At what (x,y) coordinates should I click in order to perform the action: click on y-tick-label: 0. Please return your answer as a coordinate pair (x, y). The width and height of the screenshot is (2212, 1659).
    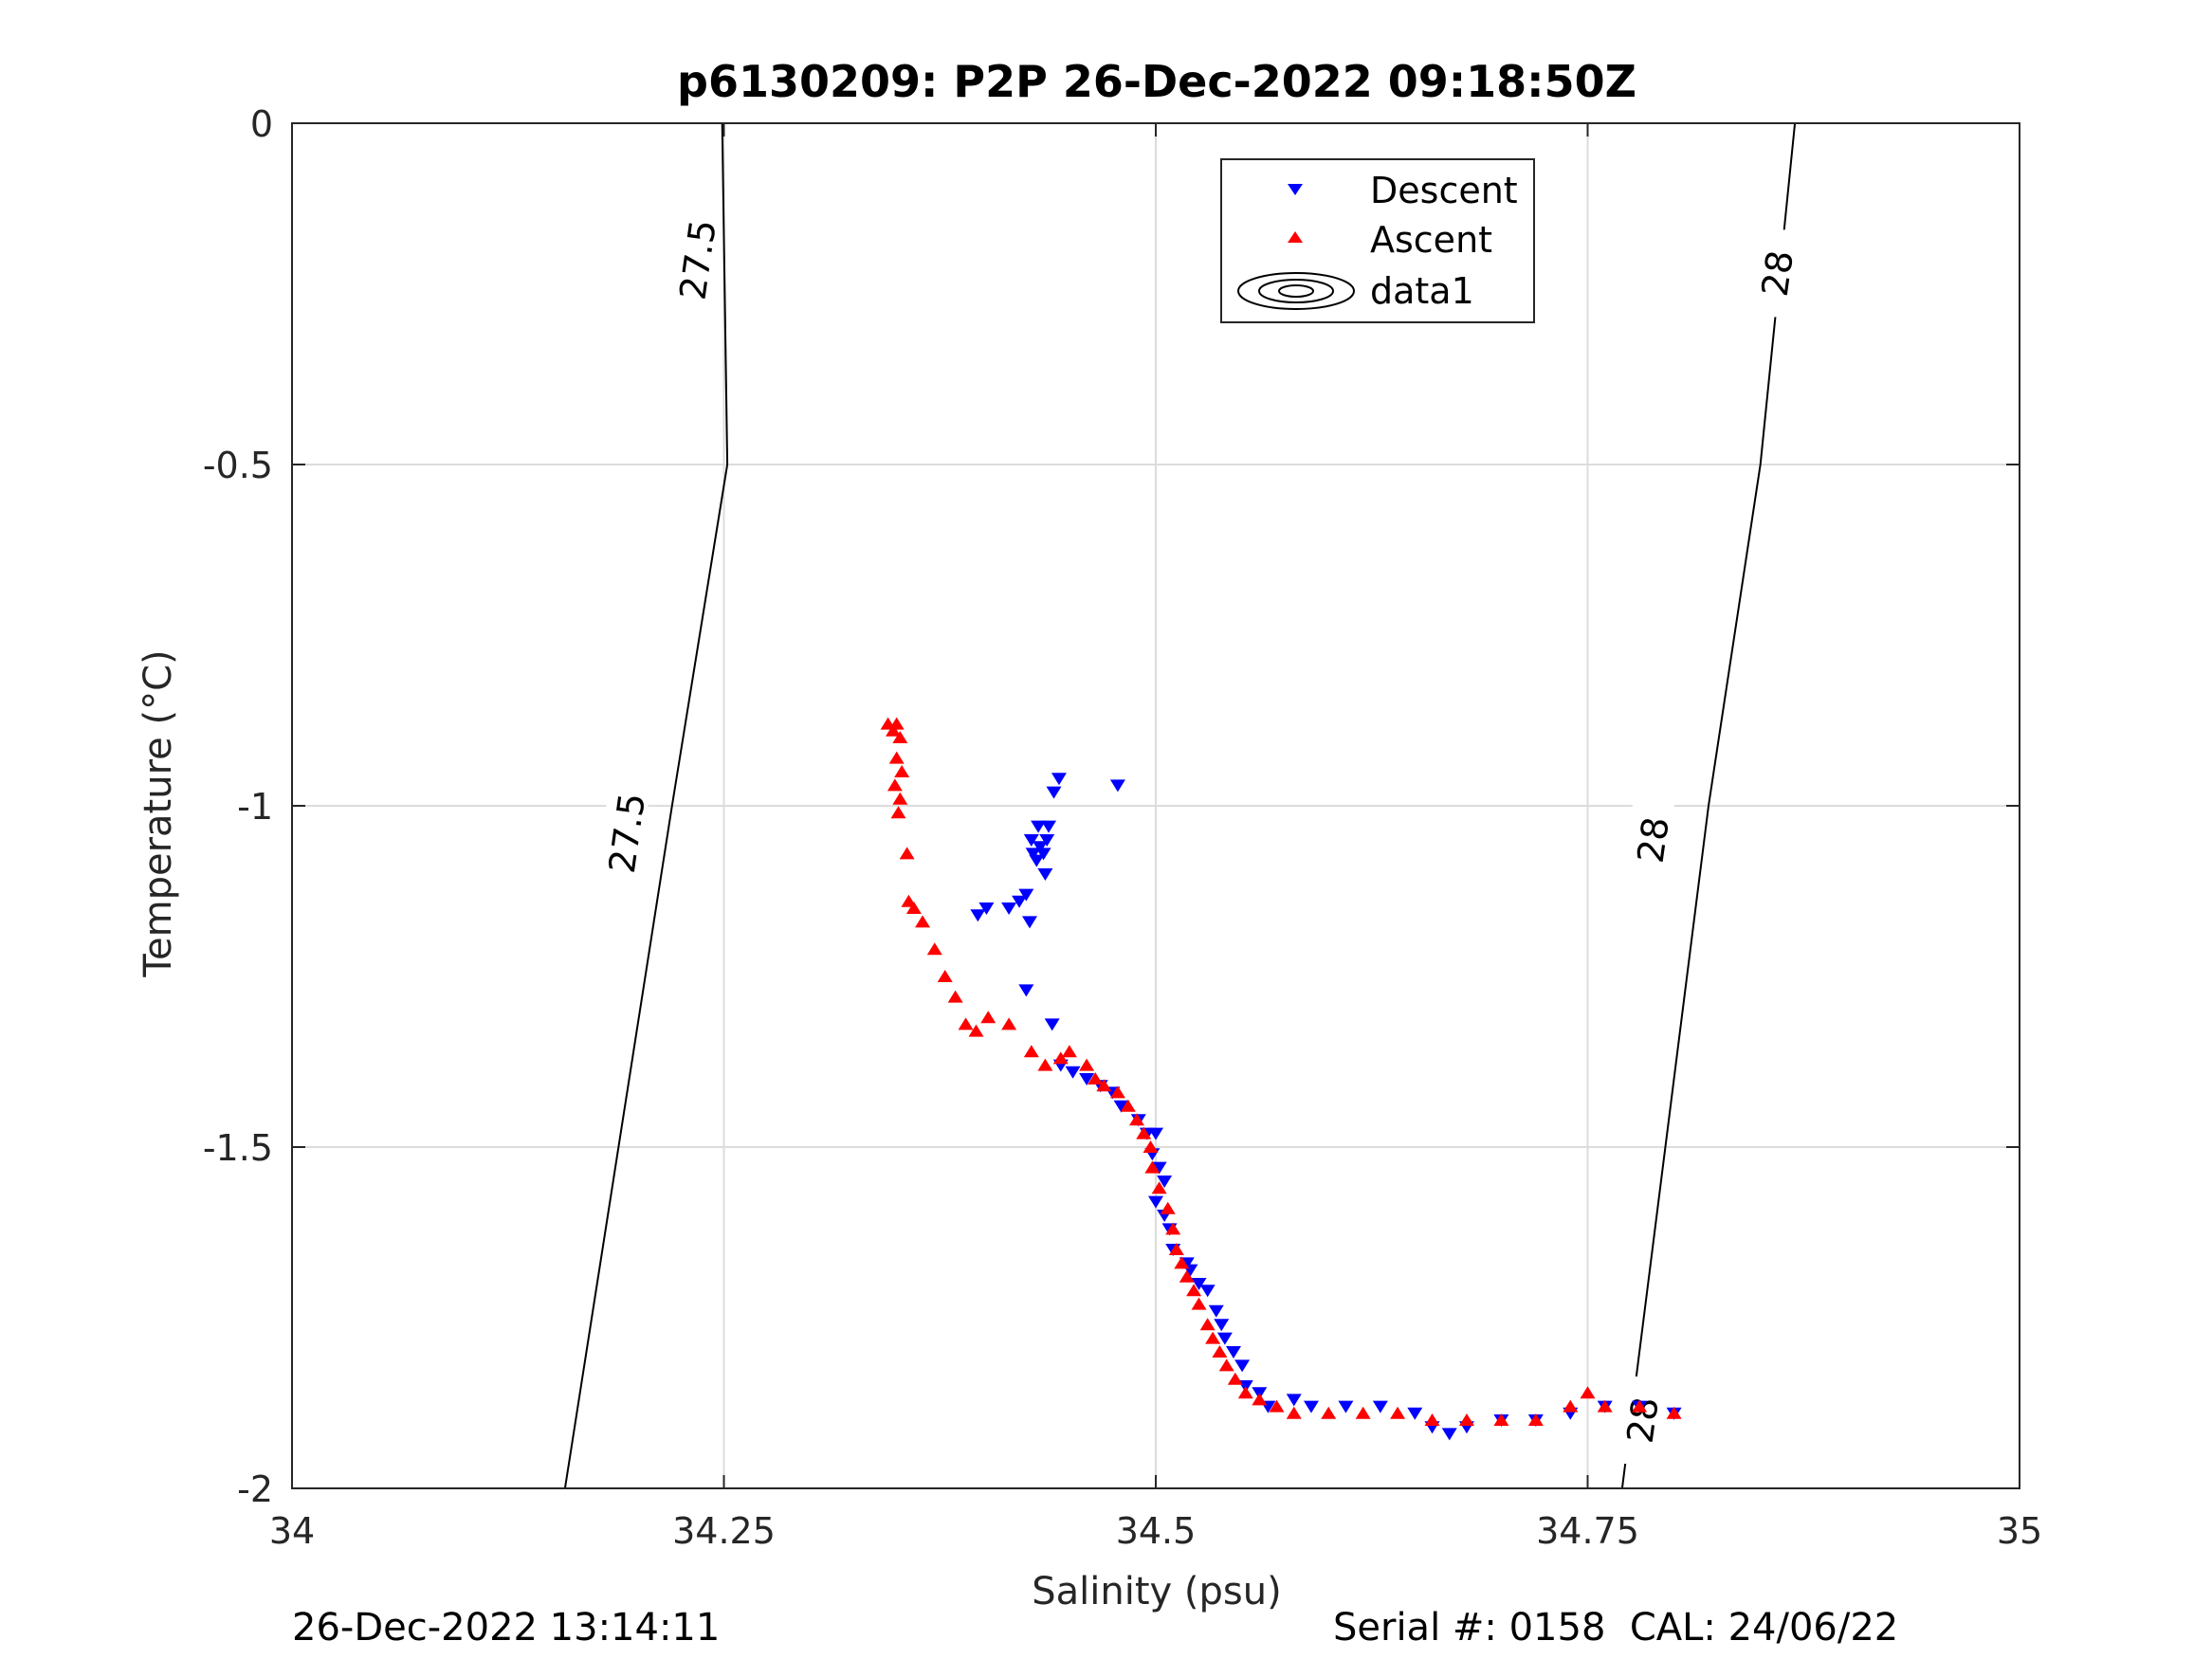
    Looking at the image, I should click on (261, 124).